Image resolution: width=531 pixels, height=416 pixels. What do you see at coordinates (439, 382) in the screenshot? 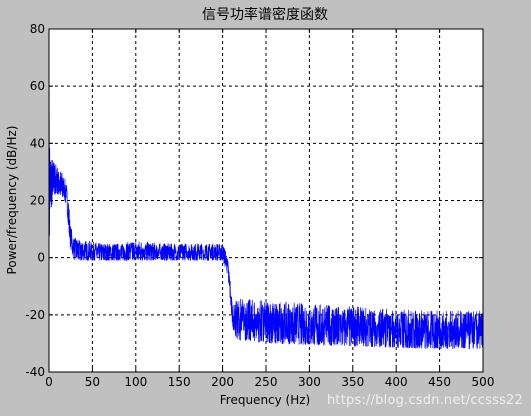
I see `x-tick-label: 450` at bounding box center [439, 382].